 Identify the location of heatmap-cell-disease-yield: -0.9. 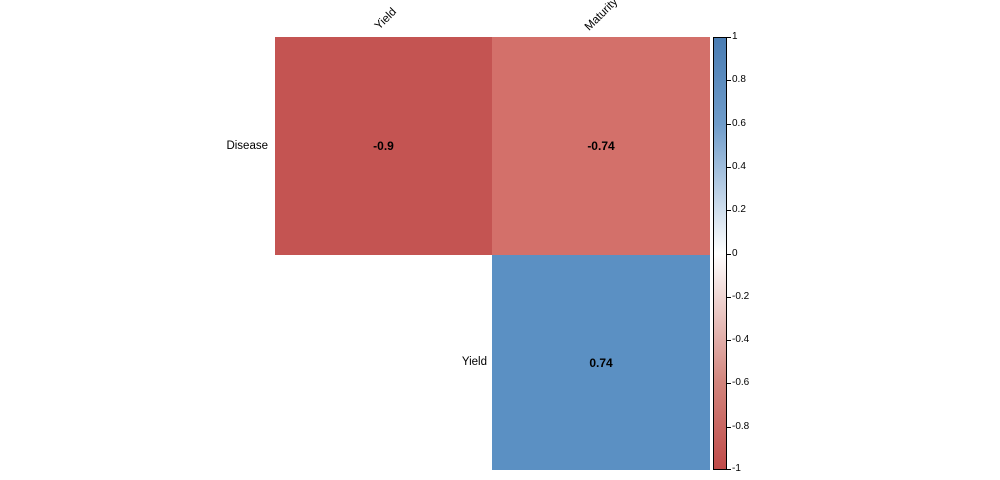
(383, 146).